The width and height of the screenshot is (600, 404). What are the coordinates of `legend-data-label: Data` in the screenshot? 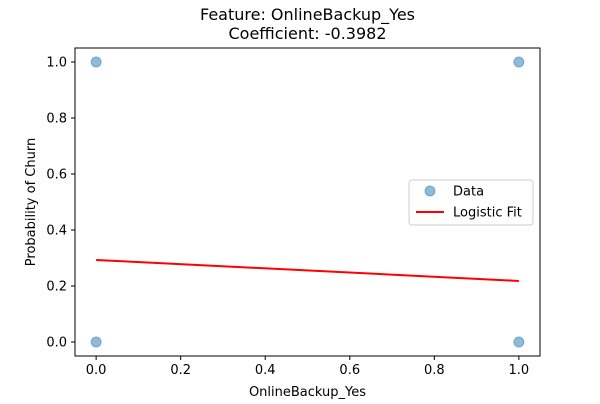 It's located at (468, 192).